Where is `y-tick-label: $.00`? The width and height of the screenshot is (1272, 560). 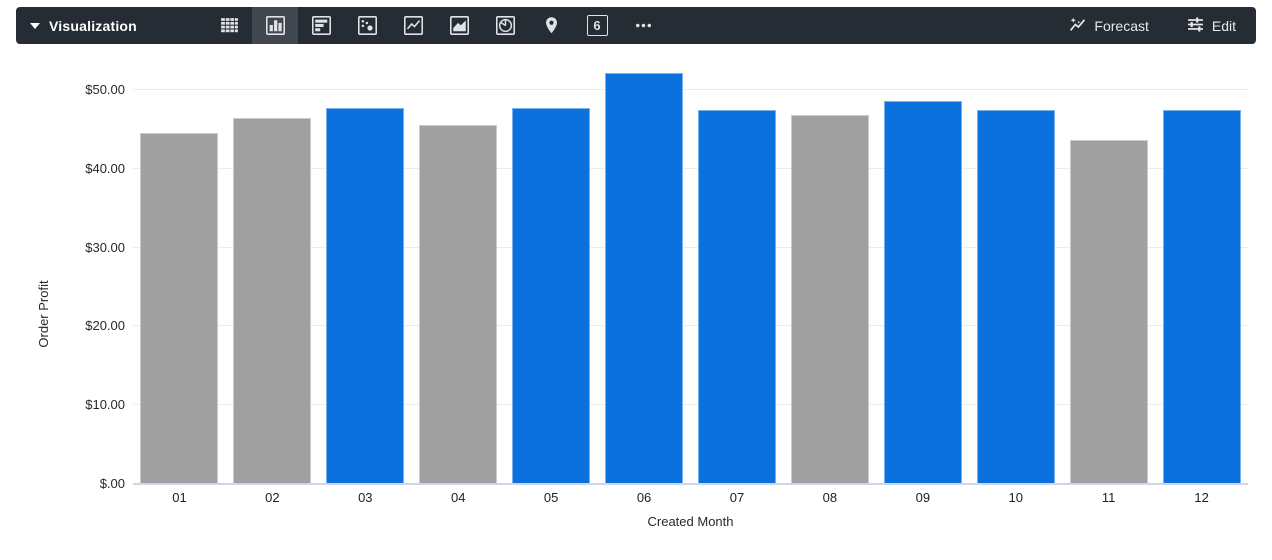 y-tick-label: $.00 is located at coordinates (112, 483).